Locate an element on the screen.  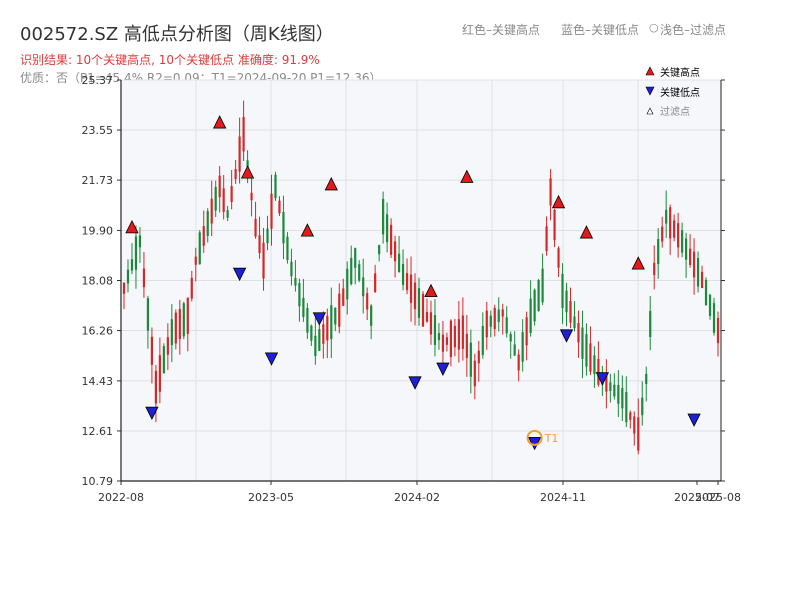
x-tick-label: 2024-11 is located at coordinates (563, 497).